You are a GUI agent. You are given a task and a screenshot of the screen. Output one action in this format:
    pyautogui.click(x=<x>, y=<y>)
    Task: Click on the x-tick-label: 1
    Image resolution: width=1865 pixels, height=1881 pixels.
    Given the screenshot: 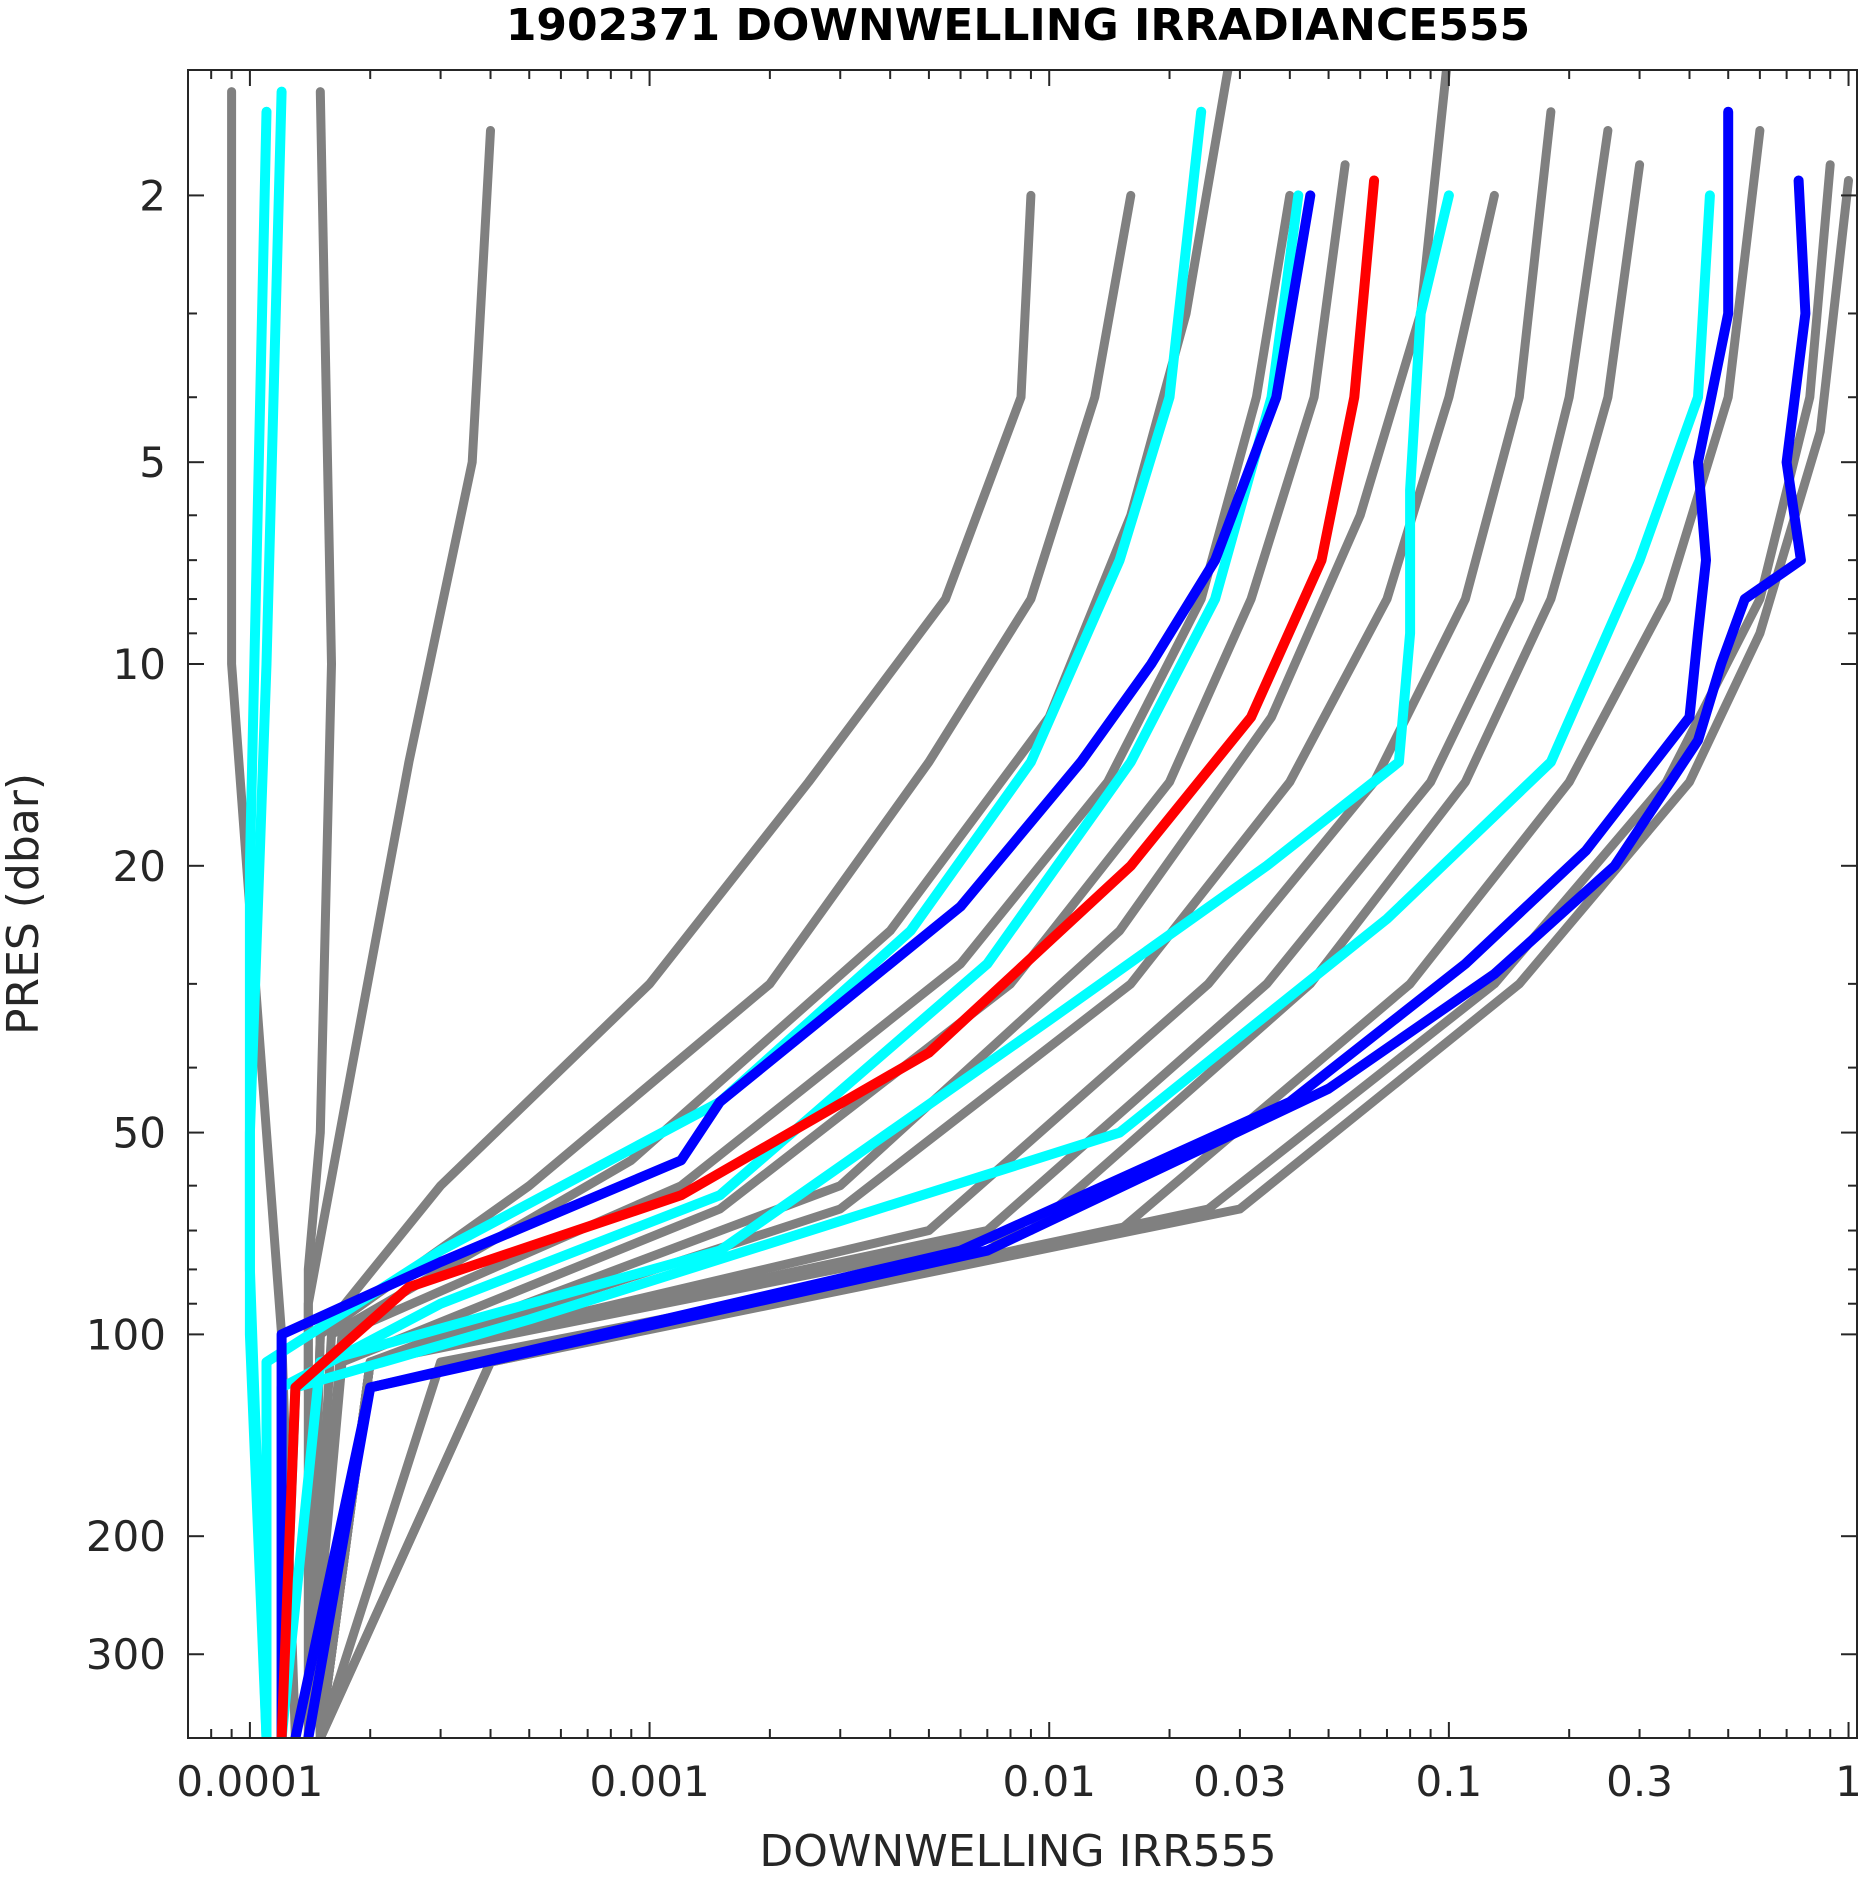 What is the action you would take?
    pyautogui.click(x=1848, y=1781)
    